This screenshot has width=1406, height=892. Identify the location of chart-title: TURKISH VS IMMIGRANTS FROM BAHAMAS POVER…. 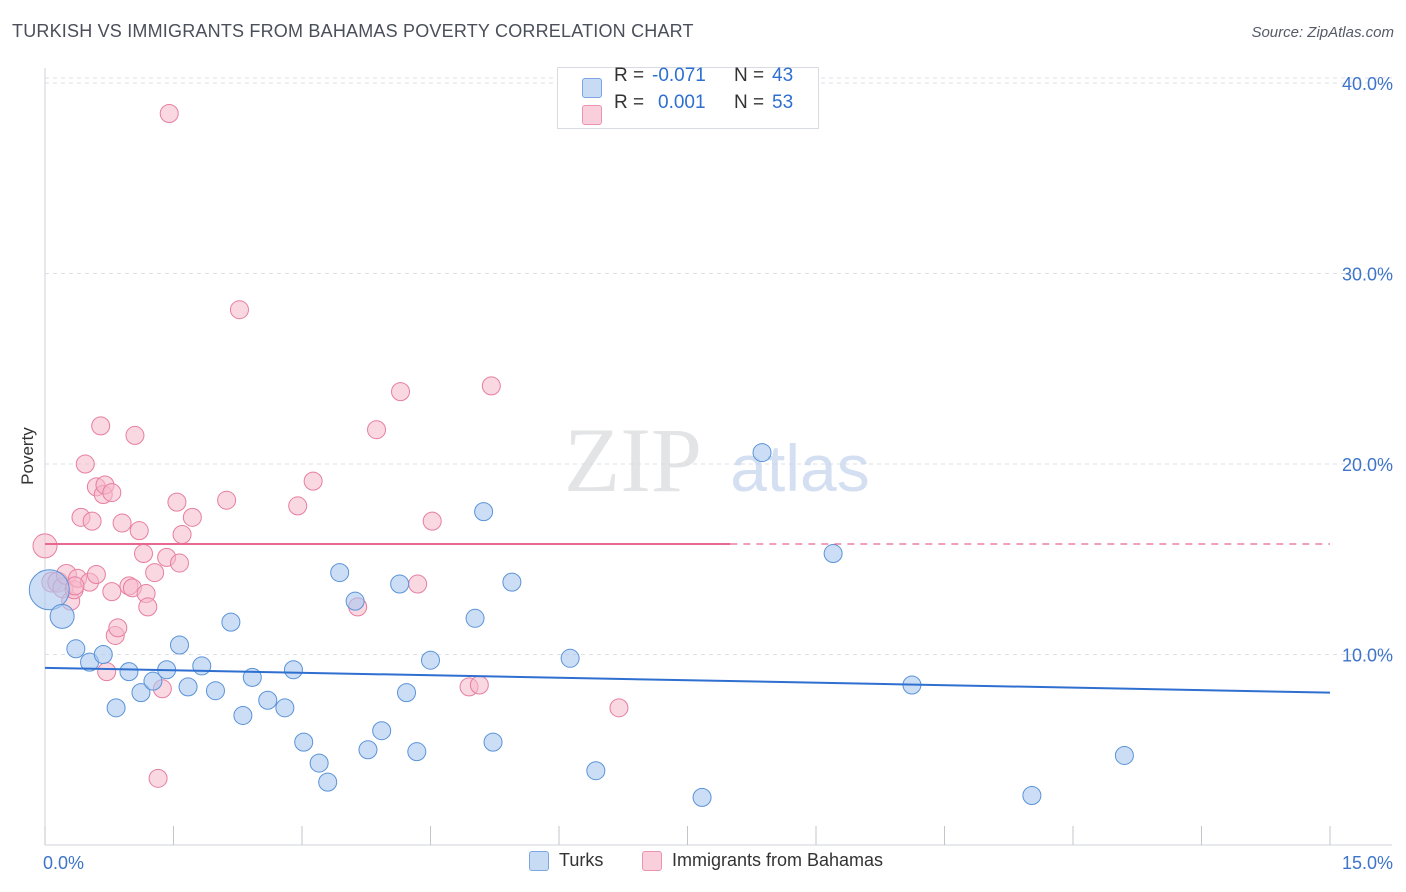
(353, 31).